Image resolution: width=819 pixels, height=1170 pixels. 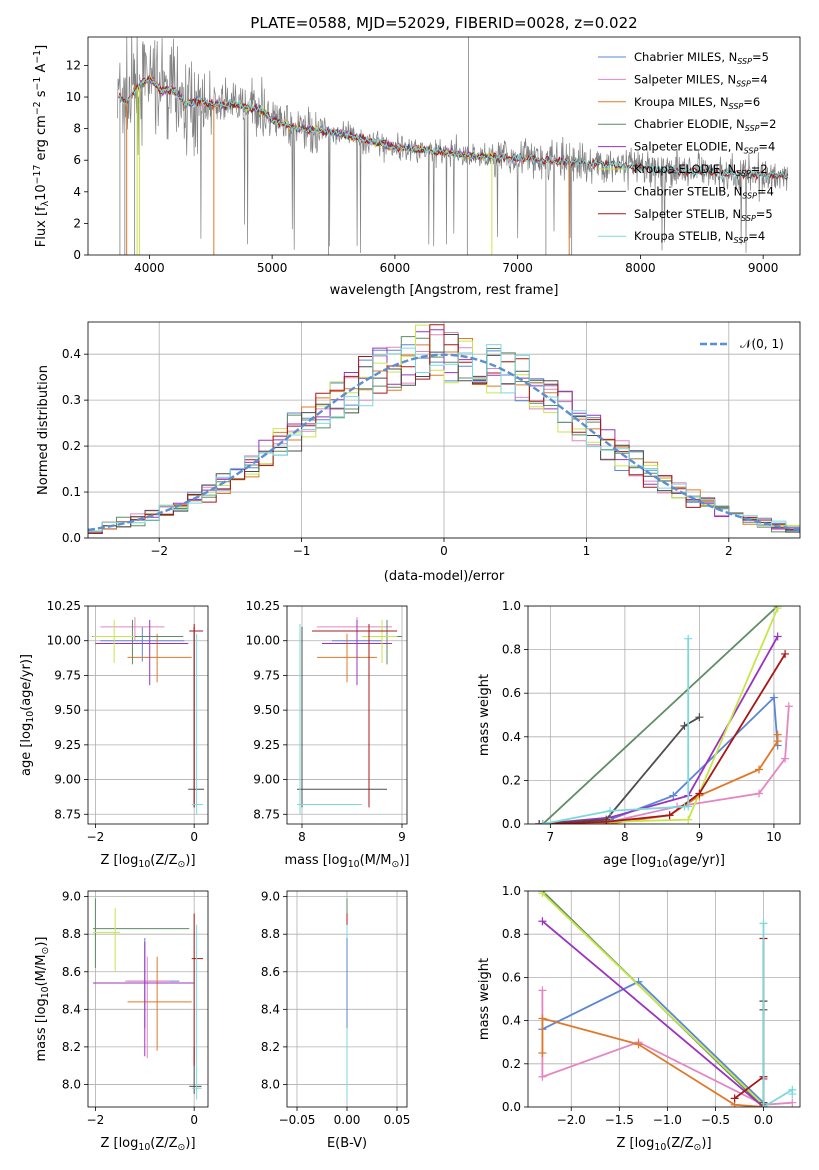 I want to click on x-tick-label: 1, so click(x=587, y=551).